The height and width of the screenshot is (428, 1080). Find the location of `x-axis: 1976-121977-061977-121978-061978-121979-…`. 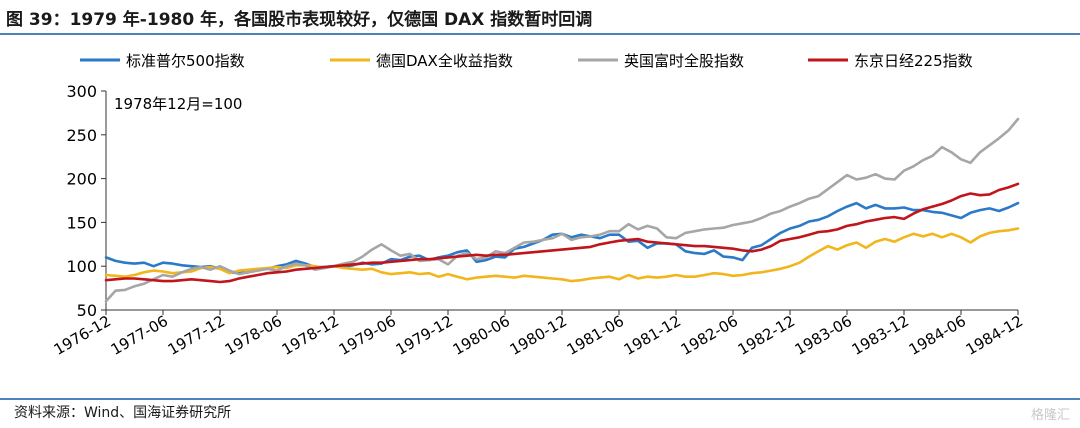

x-axis: 1976-121977-061977-121978-061978-121979-… is located at coordinates (538, 334).